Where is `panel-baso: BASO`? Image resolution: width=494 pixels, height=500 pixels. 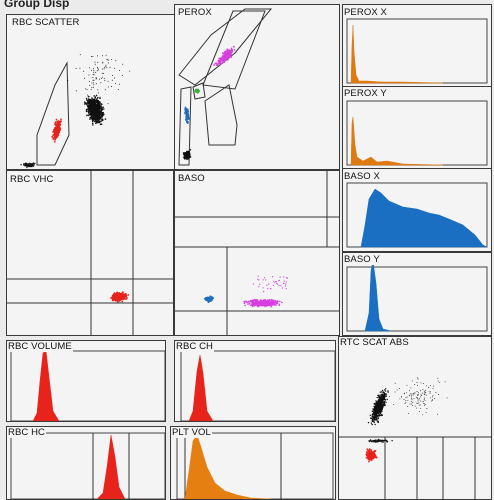 panel-baso: BASO is located at coordinates (257, 253).